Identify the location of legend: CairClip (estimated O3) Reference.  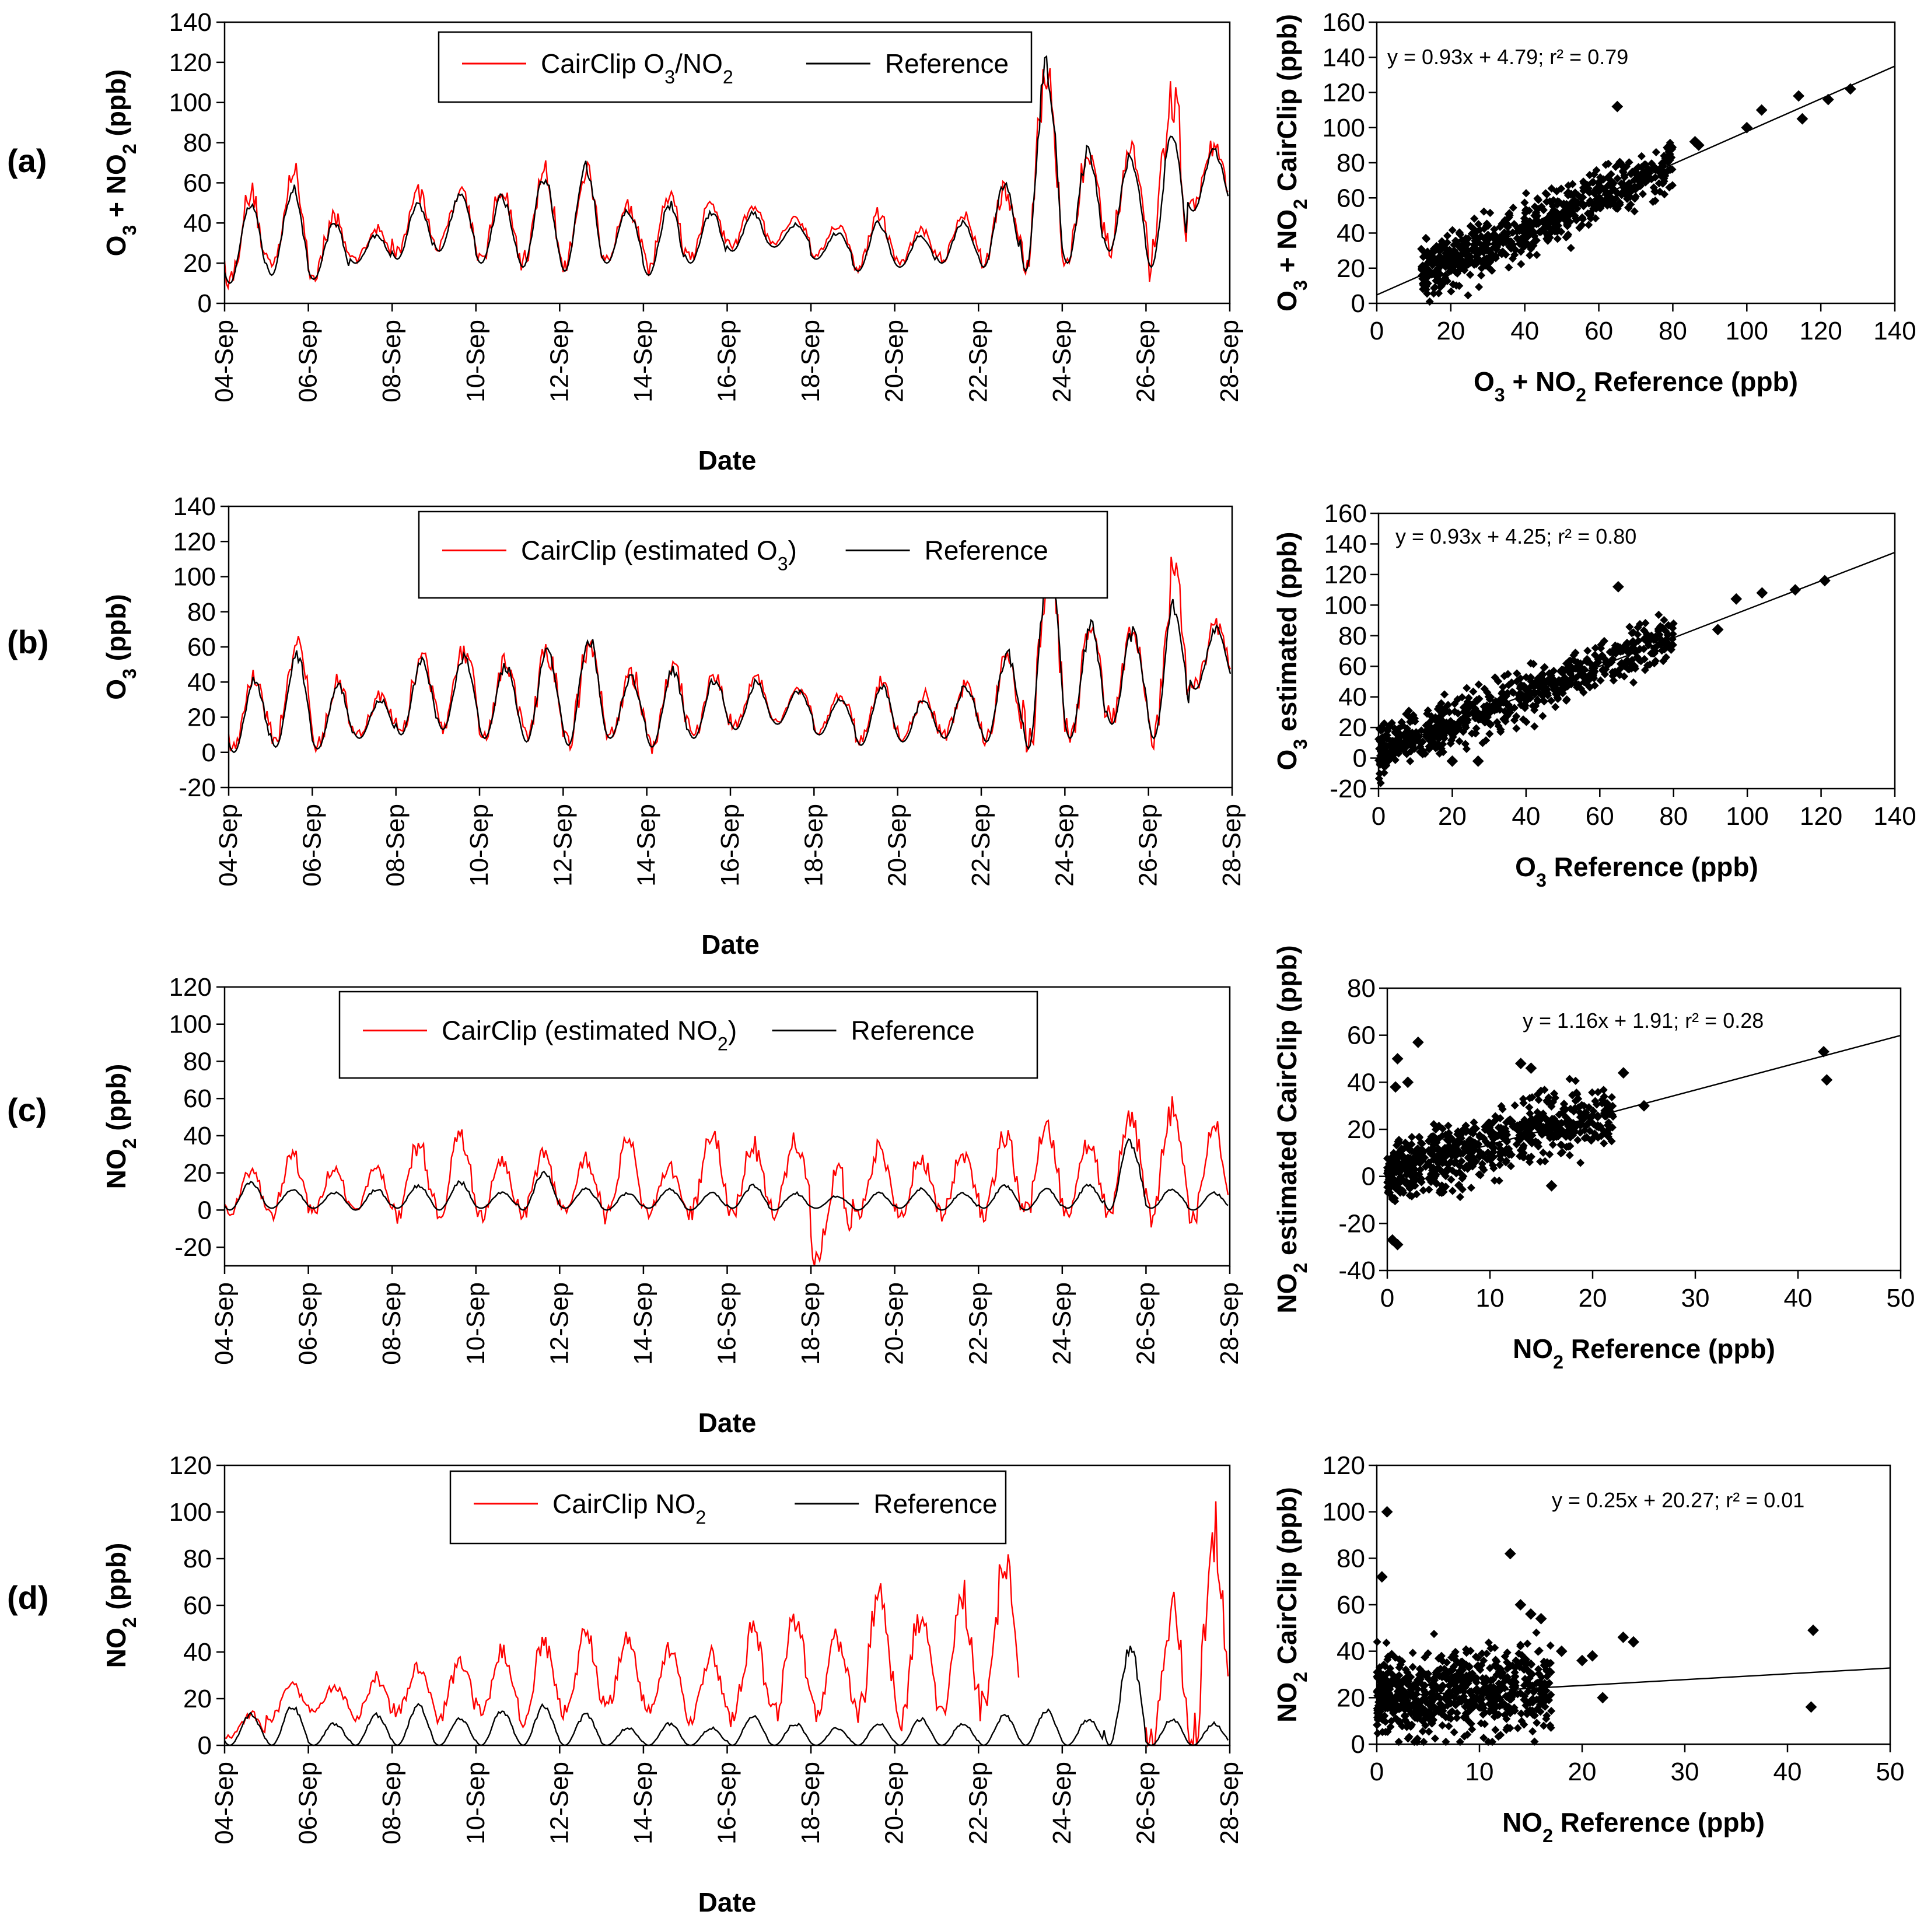
(763, 554).